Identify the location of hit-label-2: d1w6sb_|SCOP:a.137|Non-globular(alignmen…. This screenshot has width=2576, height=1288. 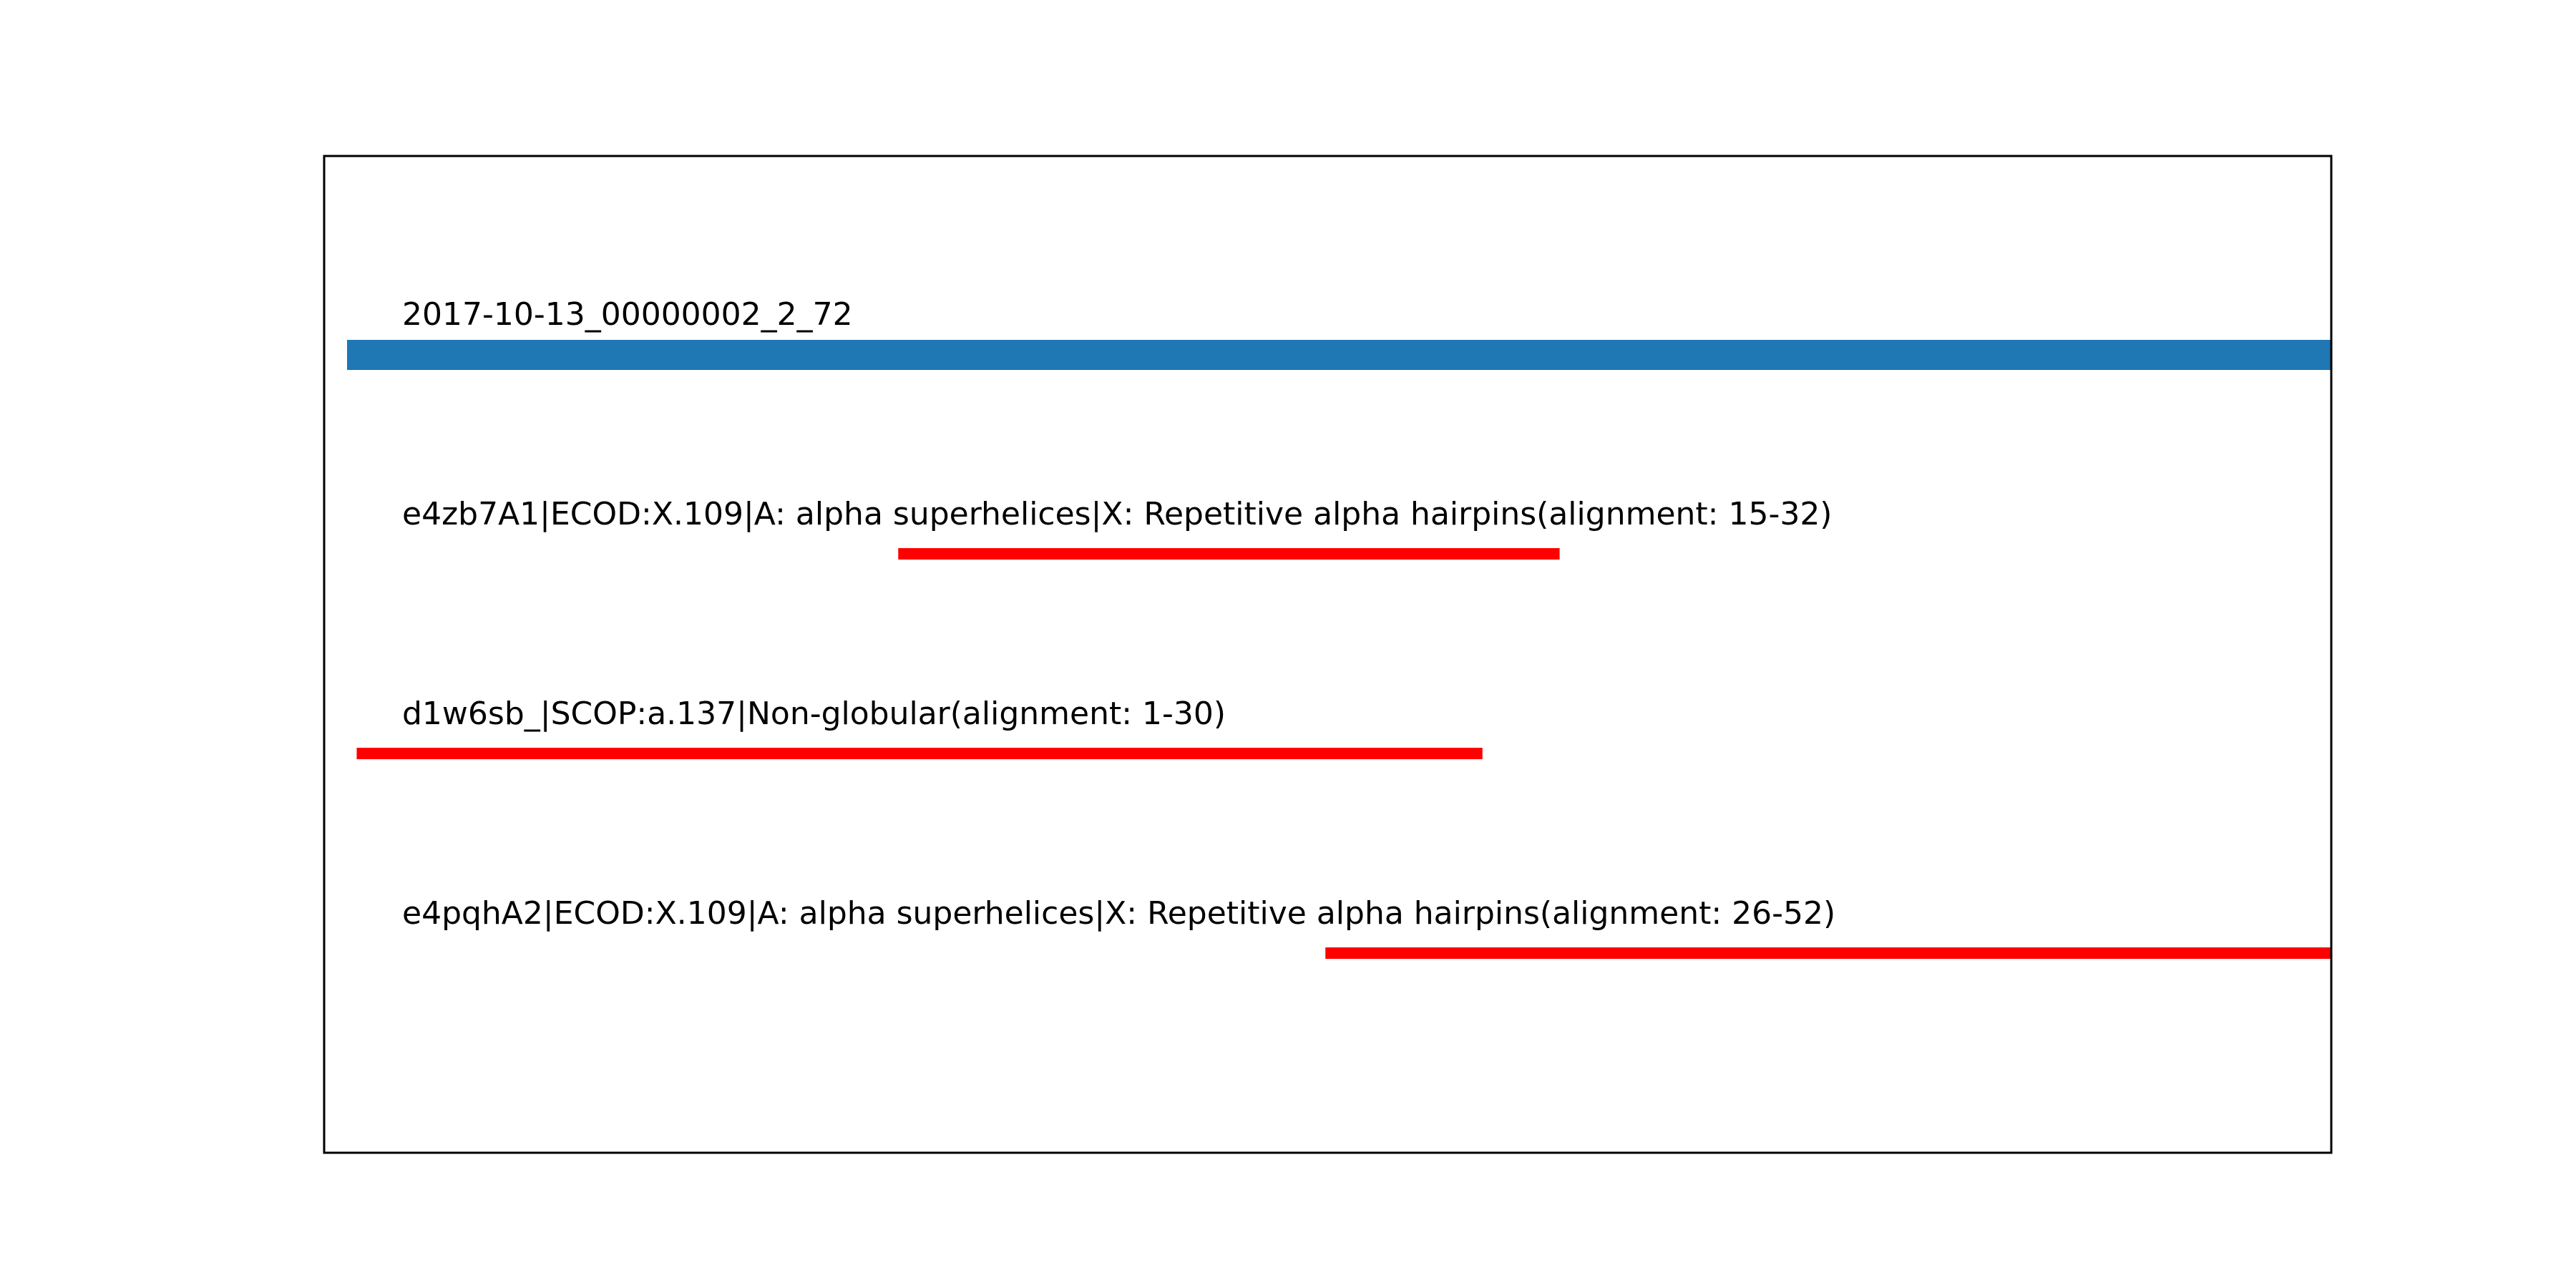
(814, 714).